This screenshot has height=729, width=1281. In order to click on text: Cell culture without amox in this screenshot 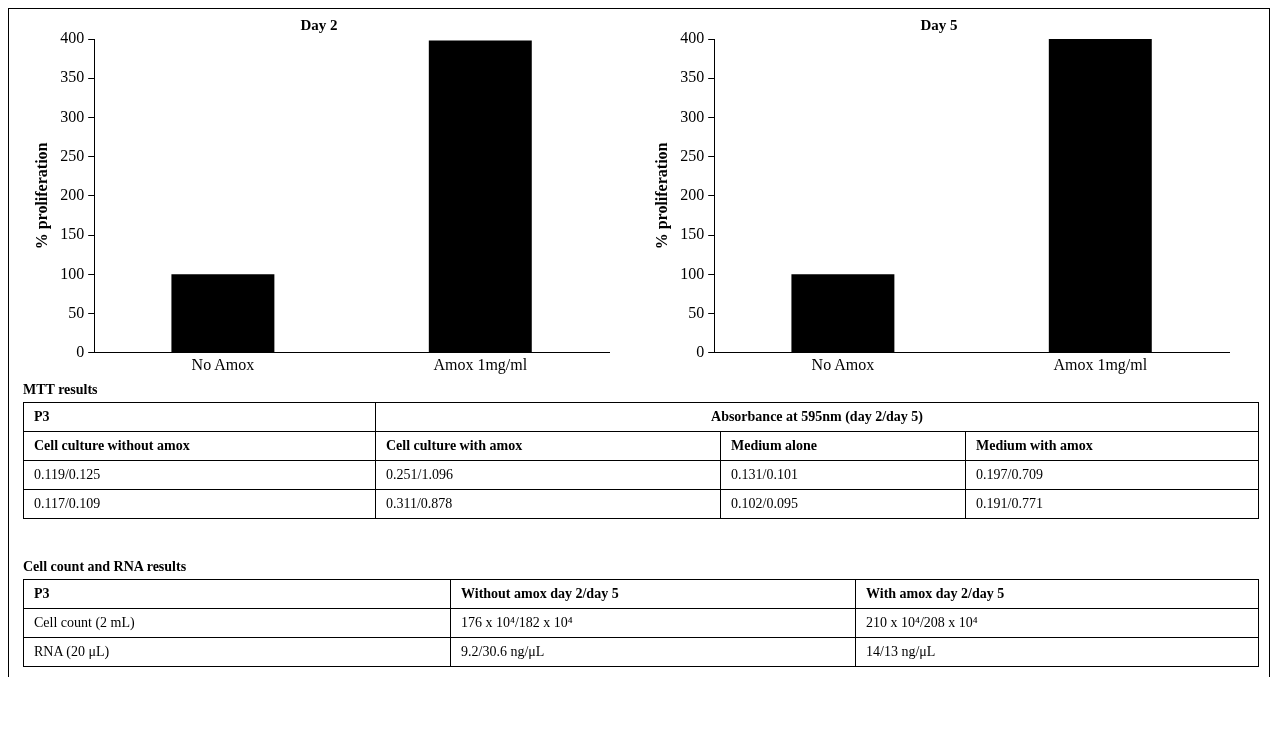, I will do `click(199, 446)`.